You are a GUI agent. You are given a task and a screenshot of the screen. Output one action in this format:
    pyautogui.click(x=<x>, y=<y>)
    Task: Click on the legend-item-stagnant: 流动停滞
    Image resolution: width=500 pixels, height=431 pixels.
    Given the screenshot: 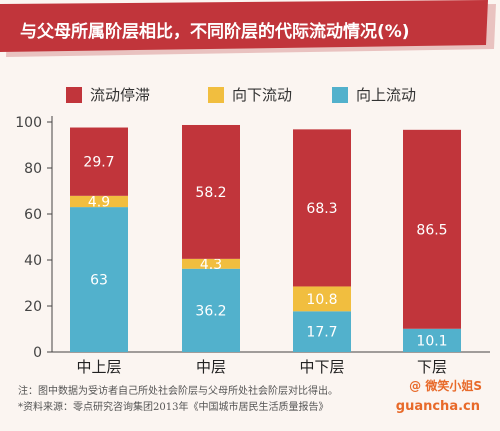 What is the action you would take?
    pyautogui.click(x=108, y=94)
    